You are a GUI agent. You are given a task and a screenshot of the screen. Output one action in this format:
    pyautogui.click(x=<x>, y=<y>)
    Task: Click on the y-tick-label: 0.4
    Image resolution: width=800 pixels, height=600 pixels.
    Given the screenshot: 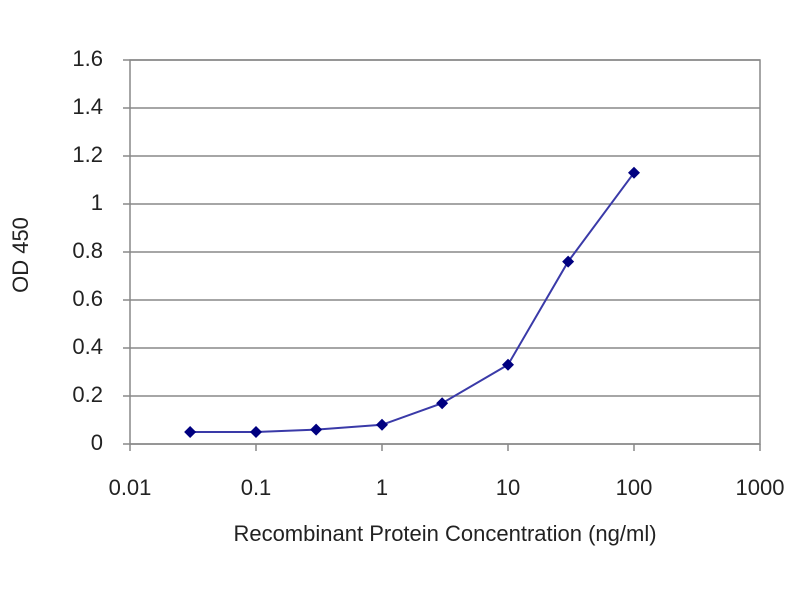 What is the action you would take?
    pyautogui.click(x=87, y=346)
    